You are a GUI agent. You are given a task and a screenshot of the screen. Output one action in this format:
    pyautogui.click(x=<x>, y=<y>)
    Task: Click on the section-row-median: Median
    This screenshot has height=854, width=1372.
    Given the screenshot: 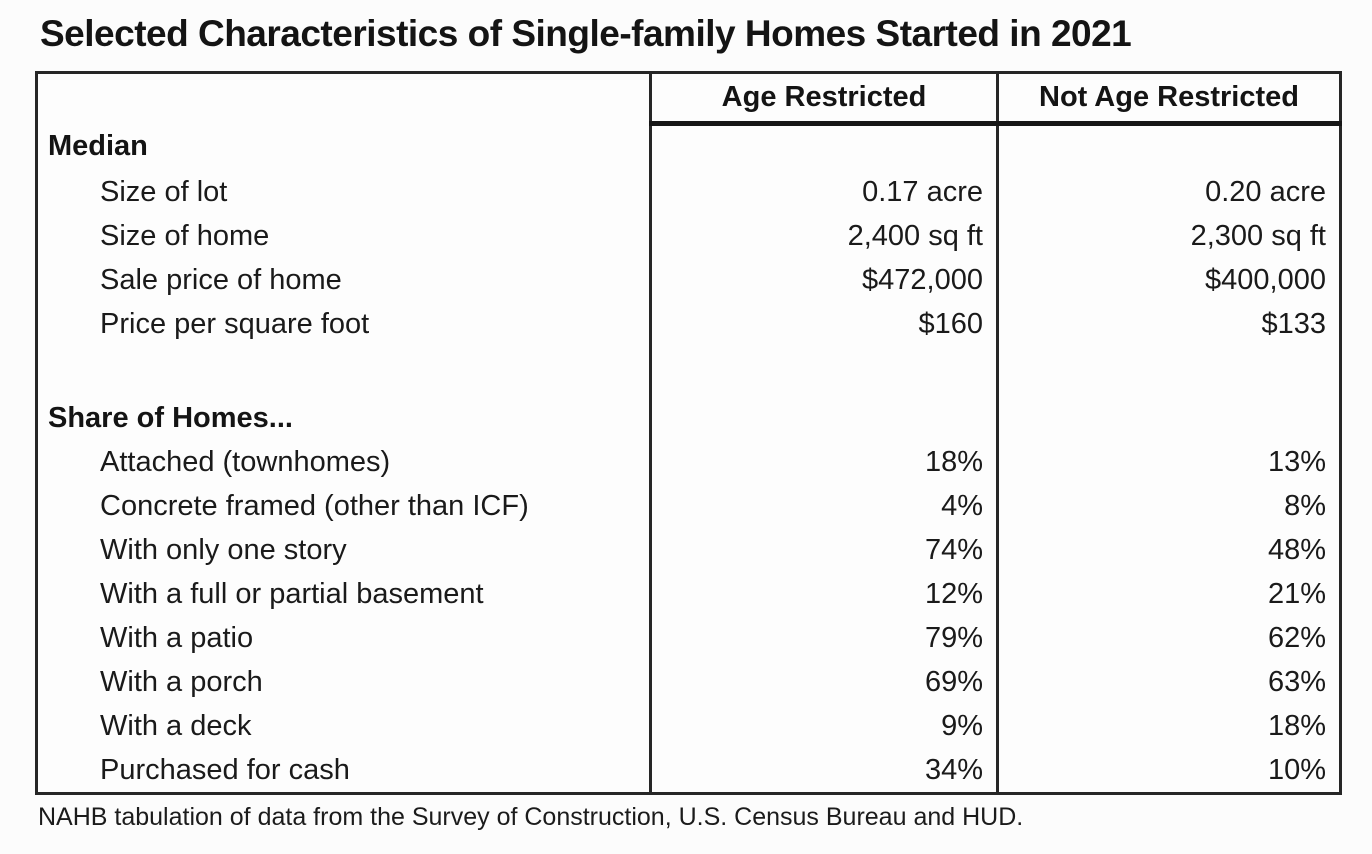 What is the action you would take?
    pyautogui.click(x=689, y=146)
    